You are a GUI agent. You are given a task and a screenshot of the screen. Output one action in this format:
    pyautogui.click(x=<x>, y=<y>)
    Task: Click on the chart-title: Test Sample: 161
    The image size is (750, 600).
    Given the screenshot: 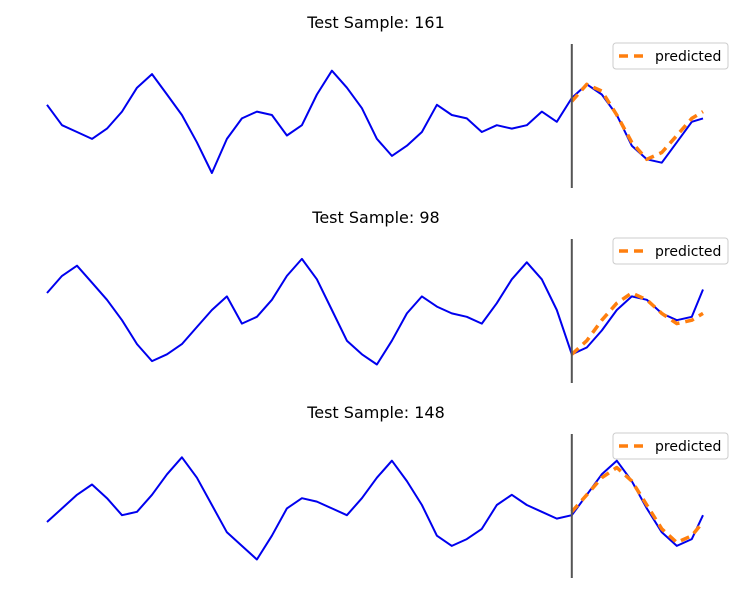 What is the action you would take?
    pyautogui.click(x=375, y=22)
    